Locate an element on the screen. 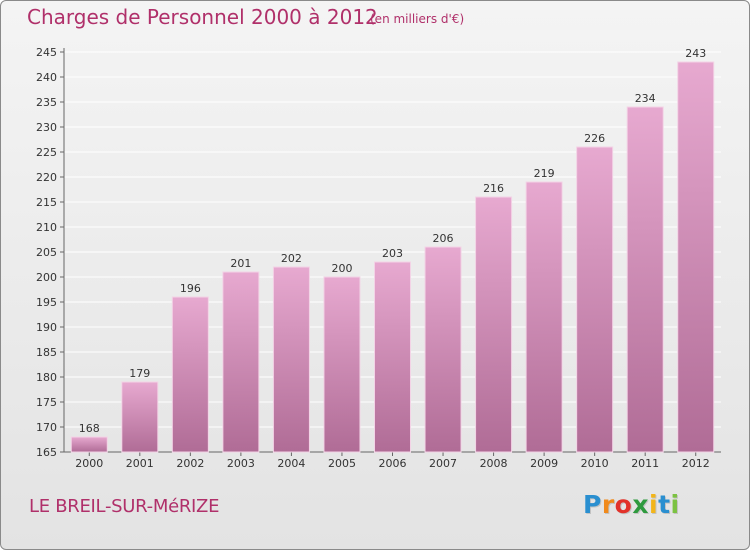  x-tick-label: 2005 is located at coordinates (342, 463).